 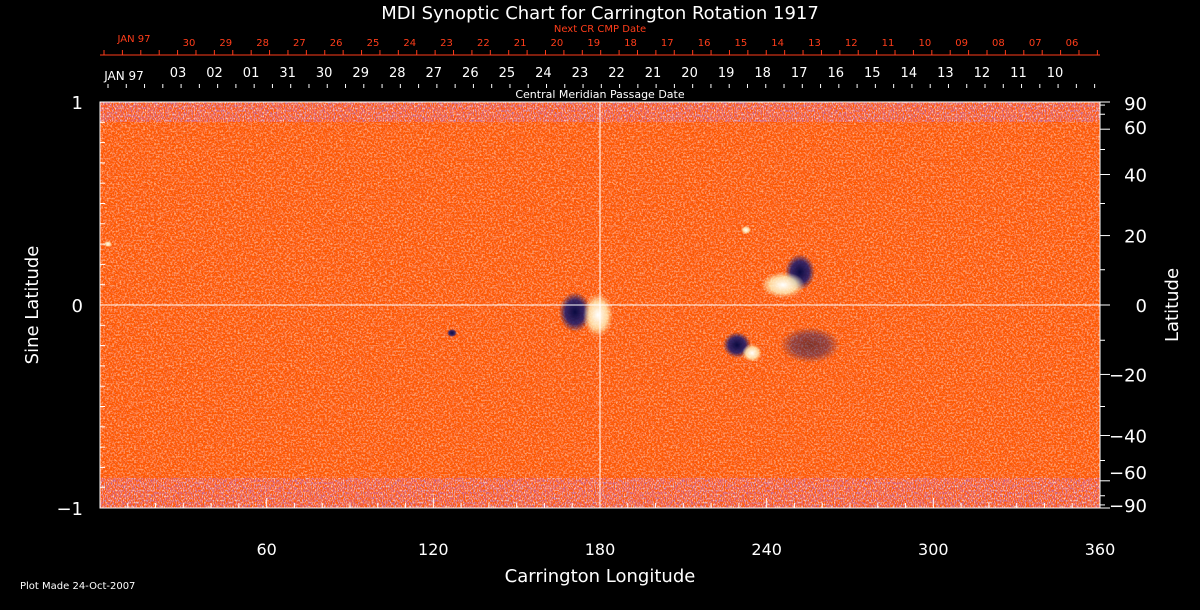 What do you see at coordinates (599, 94) in the screenshot?
I see `top-axis-2-title: Central Meridian Passage Date` at bounding box center [599, 94].